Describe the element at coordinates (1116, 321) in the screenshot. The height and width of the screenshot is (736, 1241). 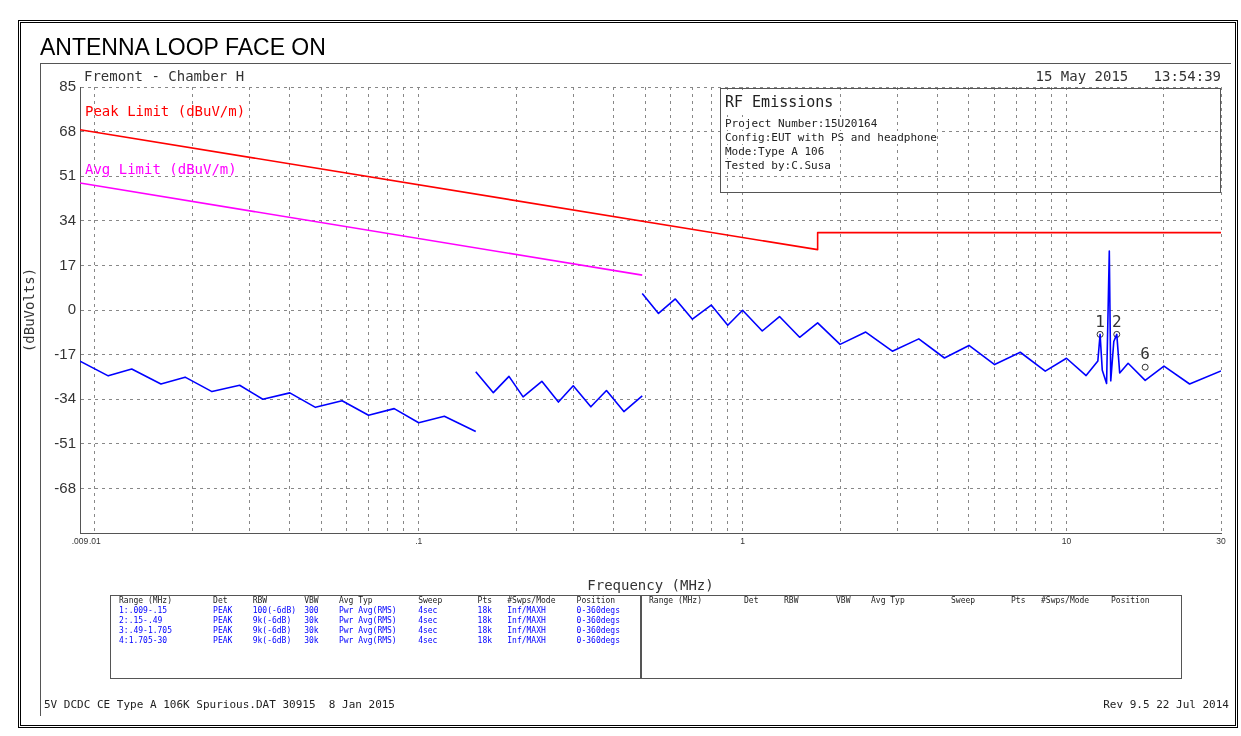
I see `annotation: 2` at that location.